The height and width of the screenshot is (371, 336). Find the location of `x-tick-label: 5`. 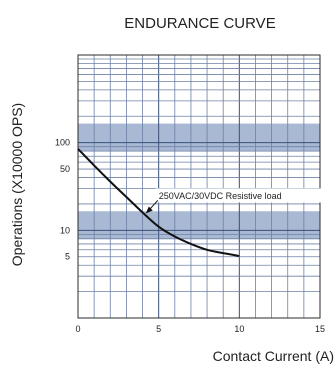

x-tick-label: 5 is located at coordinates (158, 329).